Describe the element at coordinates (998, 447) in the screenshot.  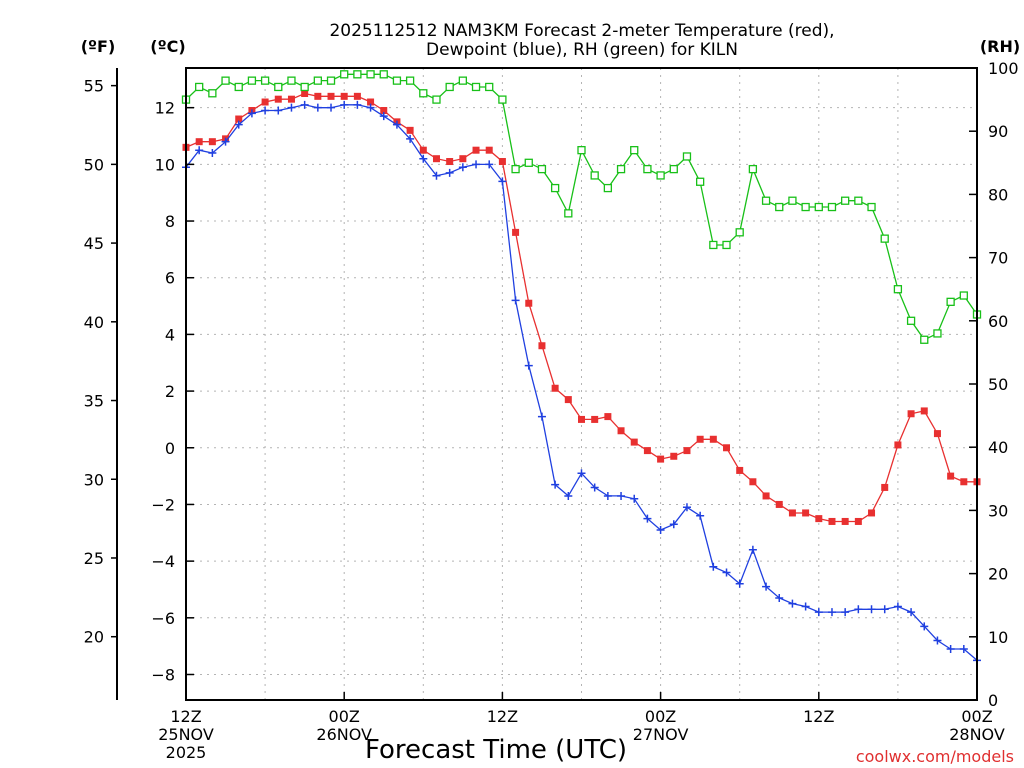
I see `rh-tick-label: 40` at that location.